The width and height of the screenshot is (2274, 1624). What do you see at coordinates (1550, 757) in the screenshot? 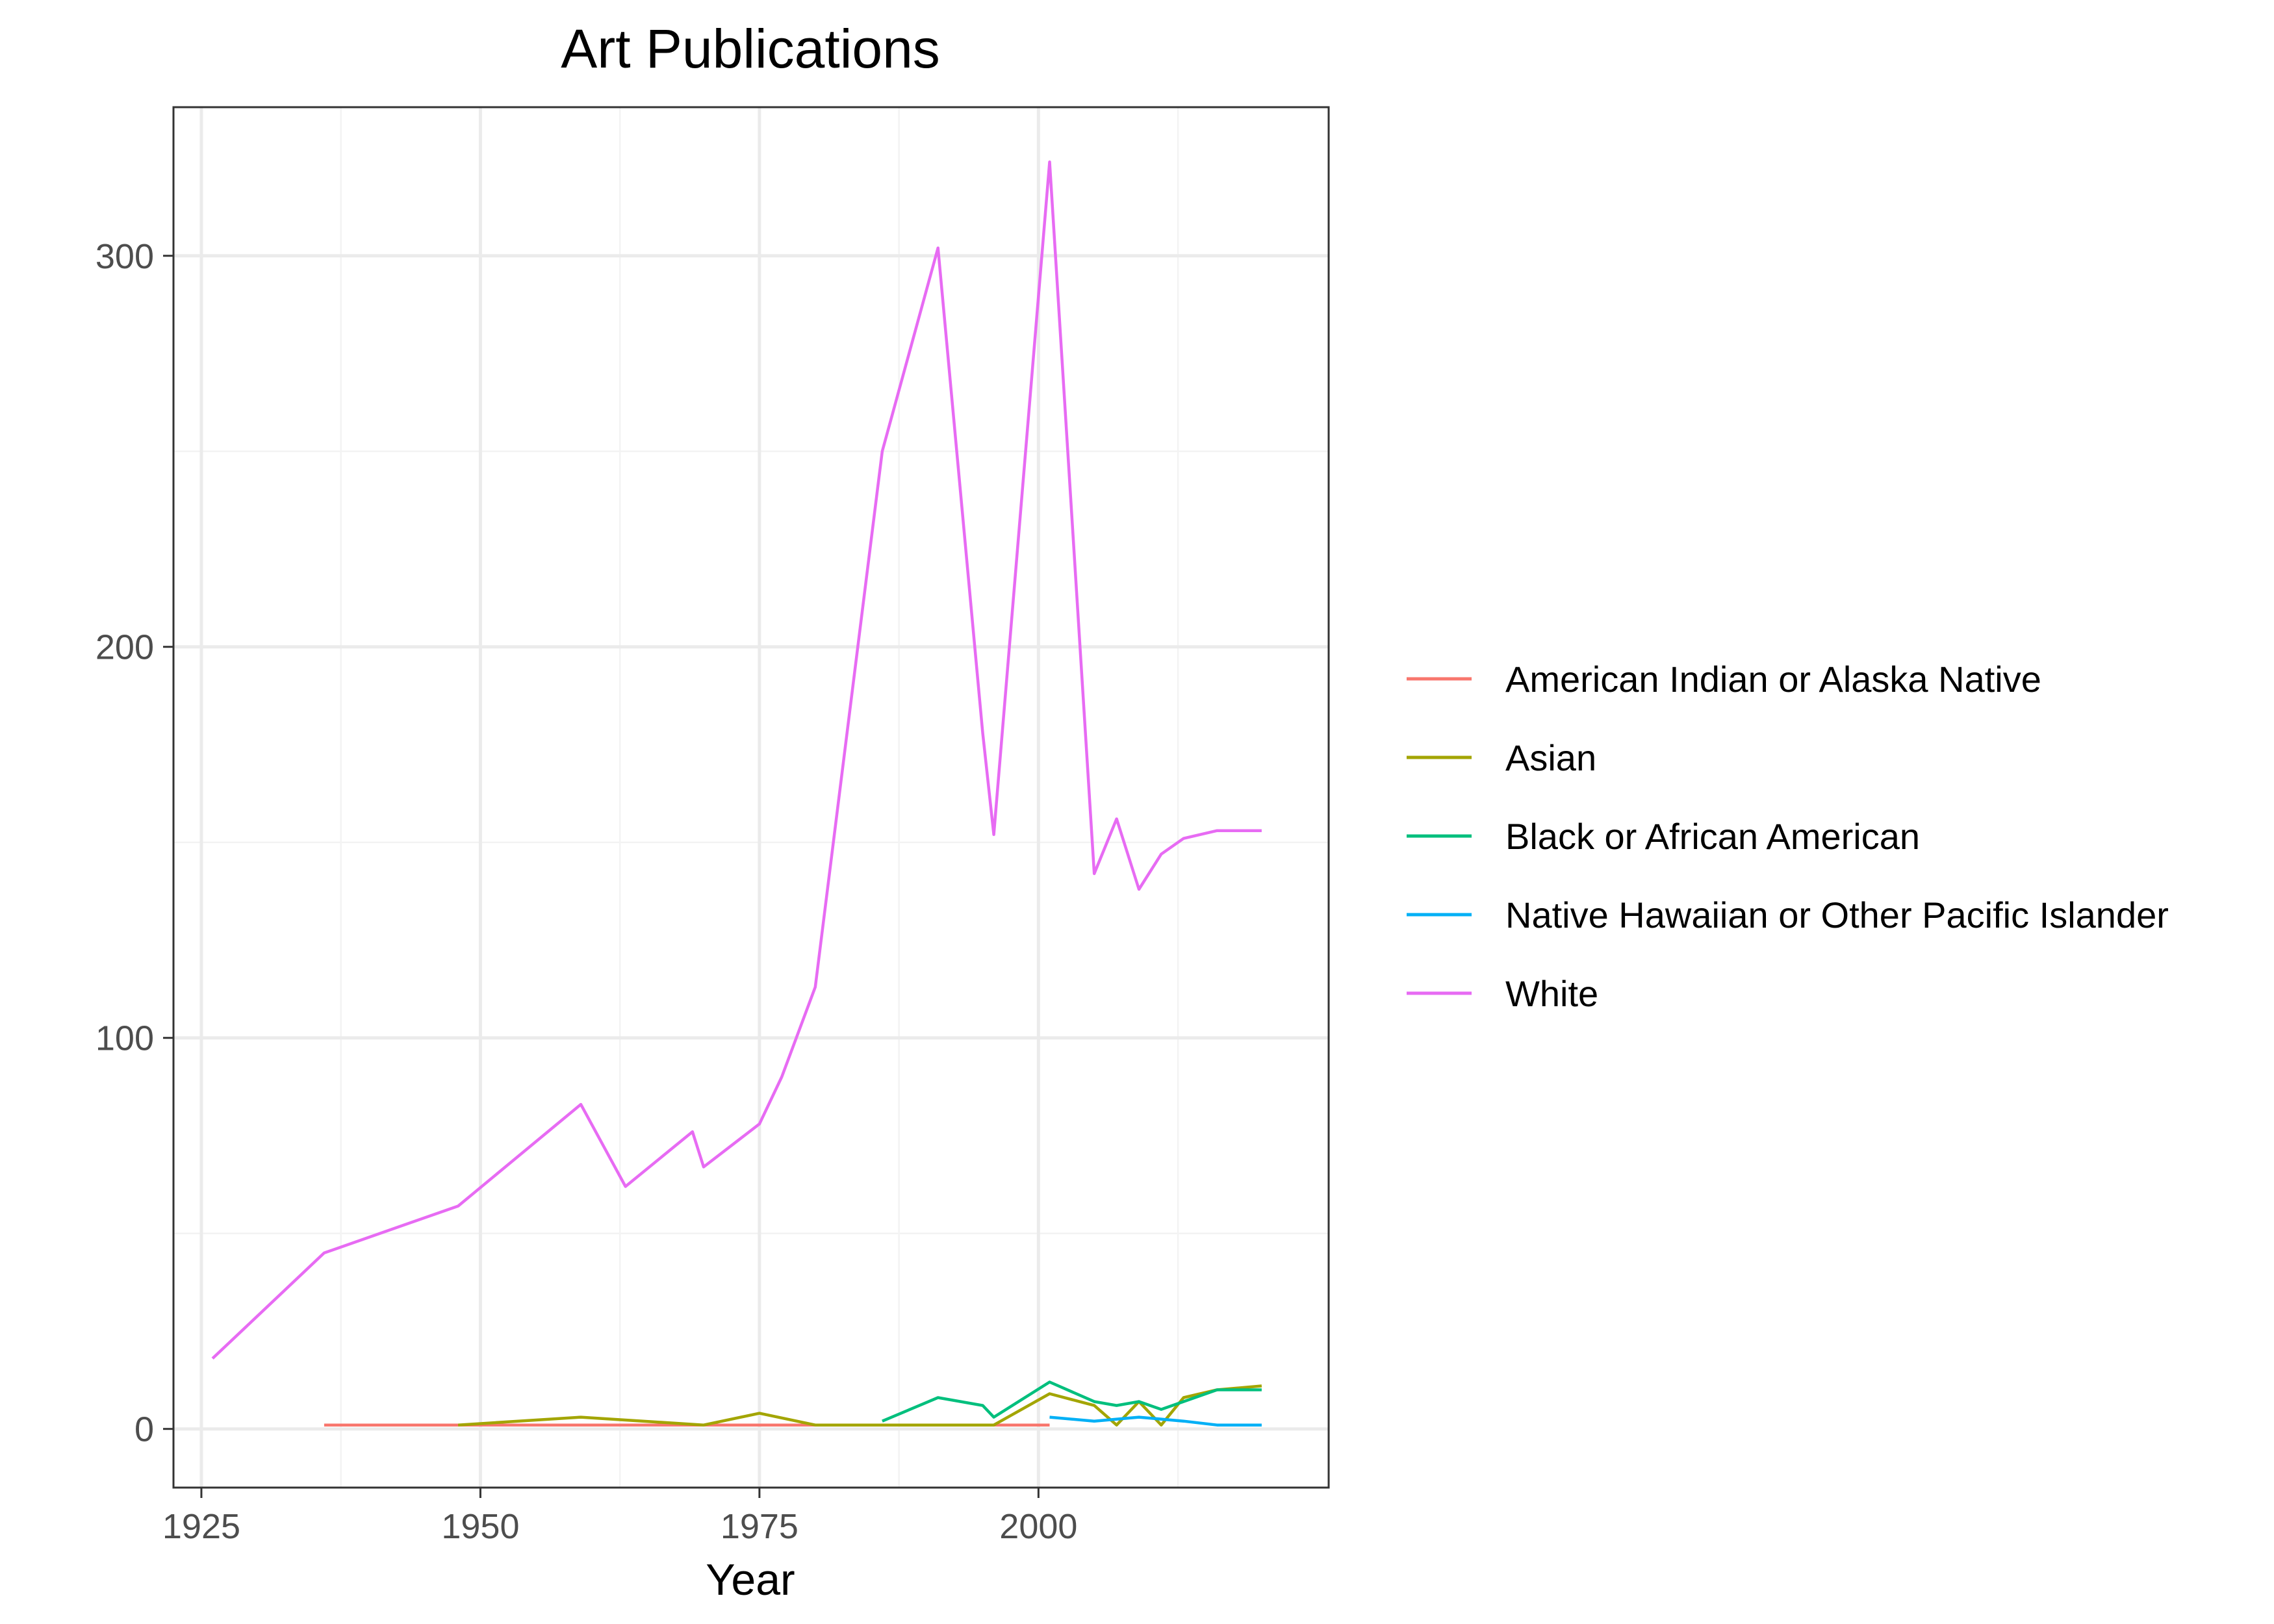
I see `legend-label: Asian` at bounding box center [1550, 757].